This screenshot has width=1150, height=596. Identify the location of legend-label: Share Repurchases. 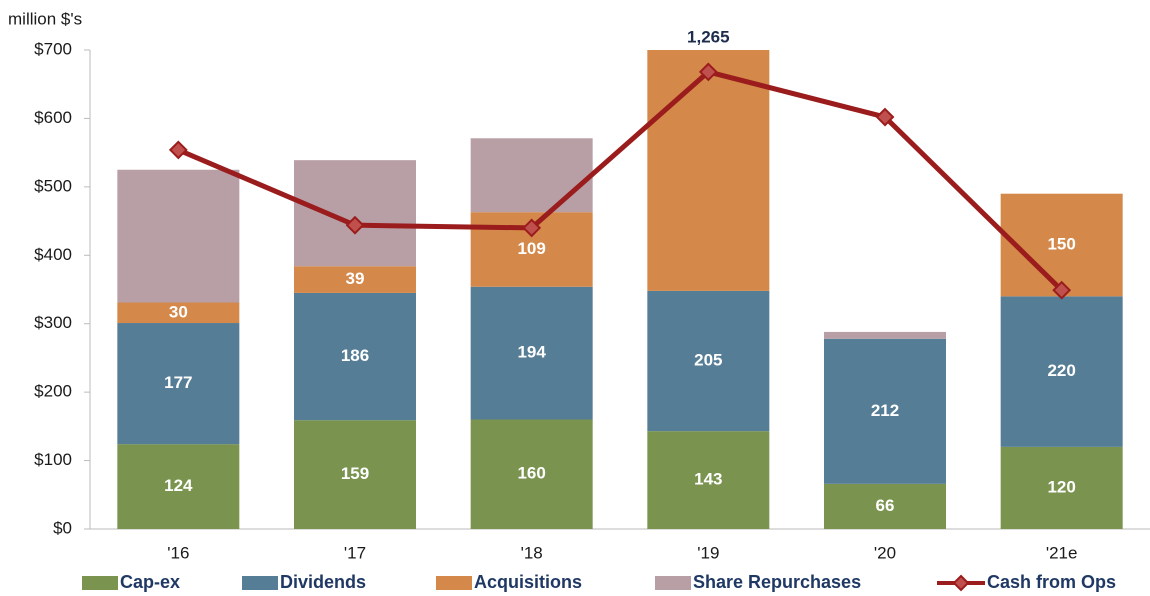
(777, 582).